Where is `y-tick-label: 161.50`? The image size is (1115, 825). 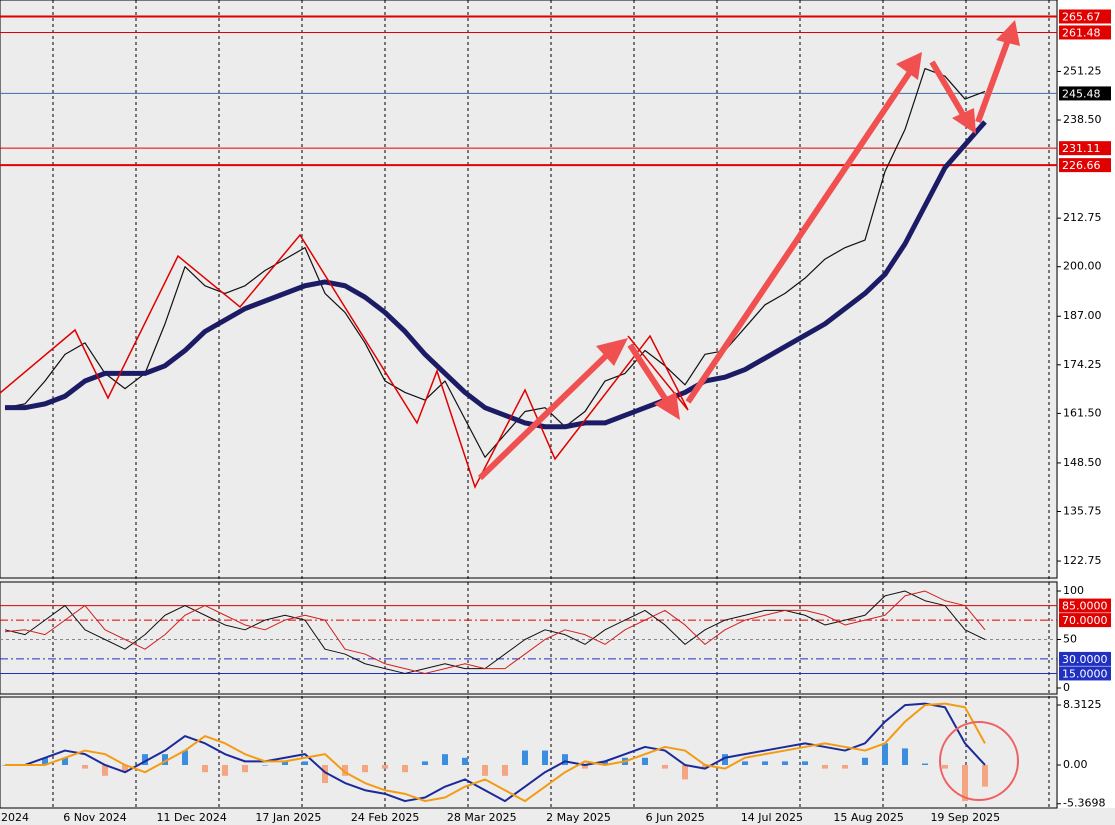
y-tick-label: 161.50 is located at coordinates (1082, 412).